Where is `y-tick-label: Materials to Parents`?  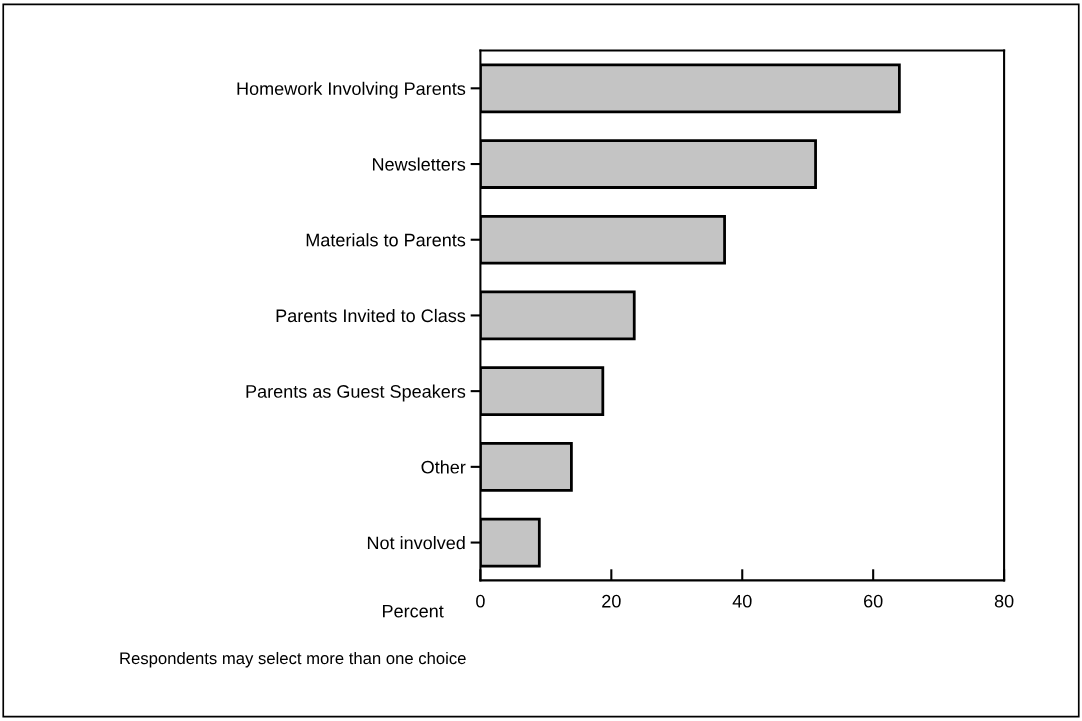 y-tick-label: Materials to Parents is located at coordinates (386, 240).